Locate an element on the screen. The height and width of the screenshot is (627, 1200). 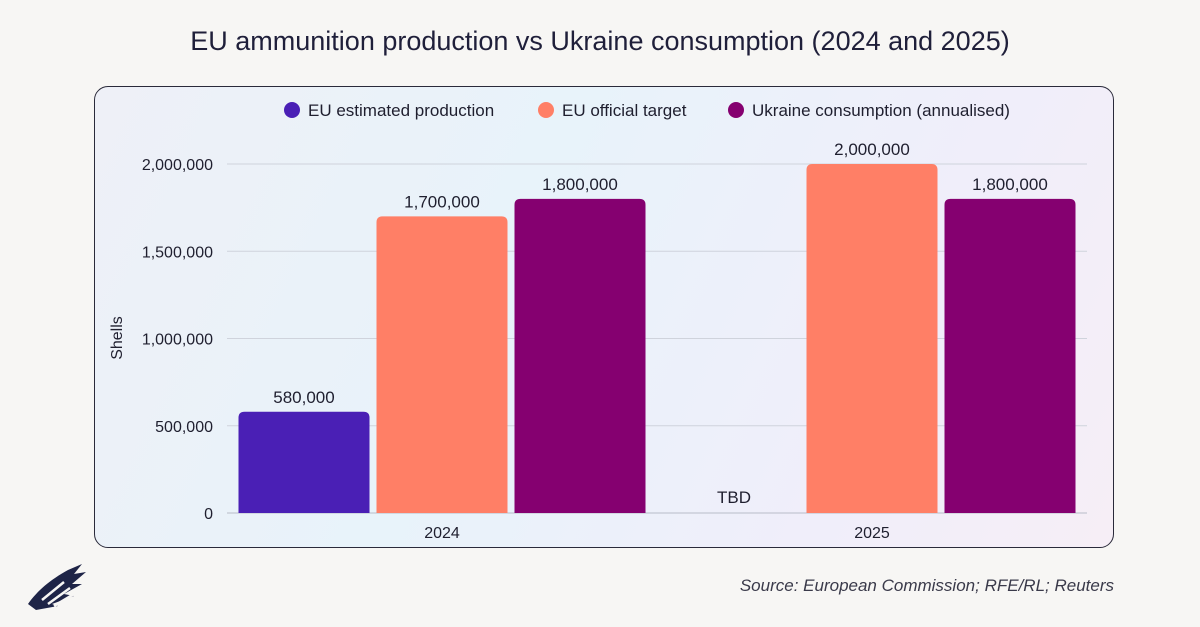
y-axis-title: Shells is located at coordinates (117, 338).